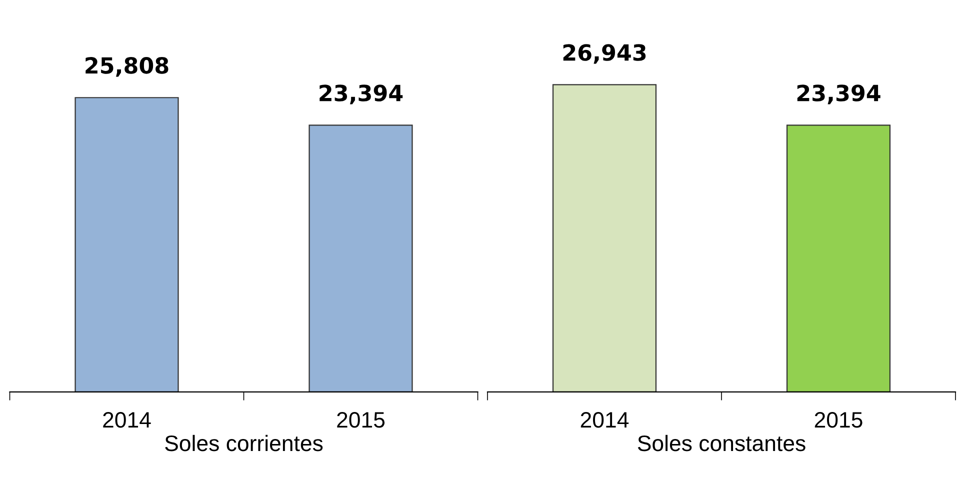 This screenshot has height=478, width=975. Describe the element at coordinates (604, 54) in the screenshot. I see `data-label: 26,943` at that location.